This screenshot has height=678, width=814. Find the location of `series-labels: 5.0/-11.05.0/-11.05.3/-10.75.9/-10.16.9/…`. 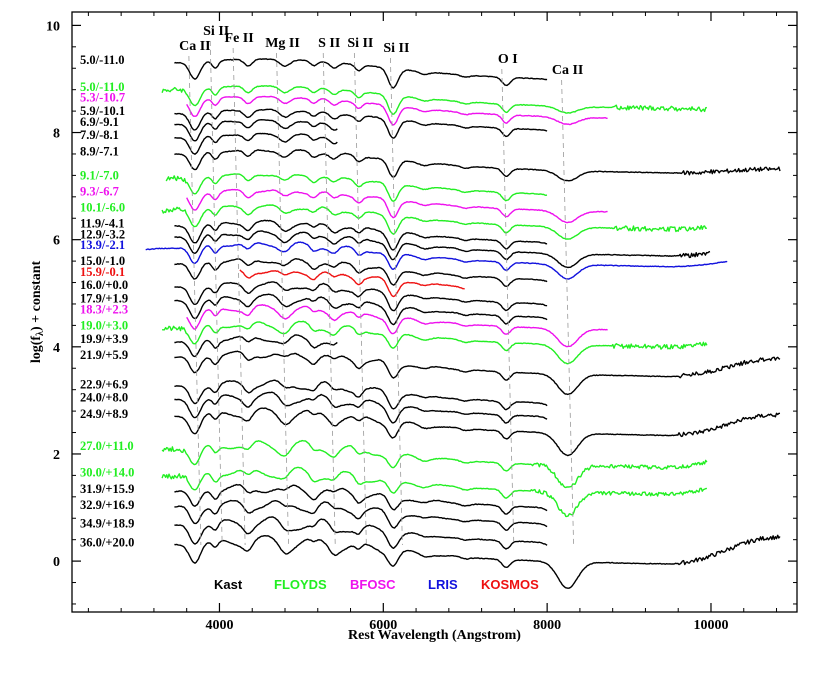

series-labels: 5.0/-11.05.0/-11.05.3/-10.75.9/-10.16.9/… is located at coordinates (107, 301).